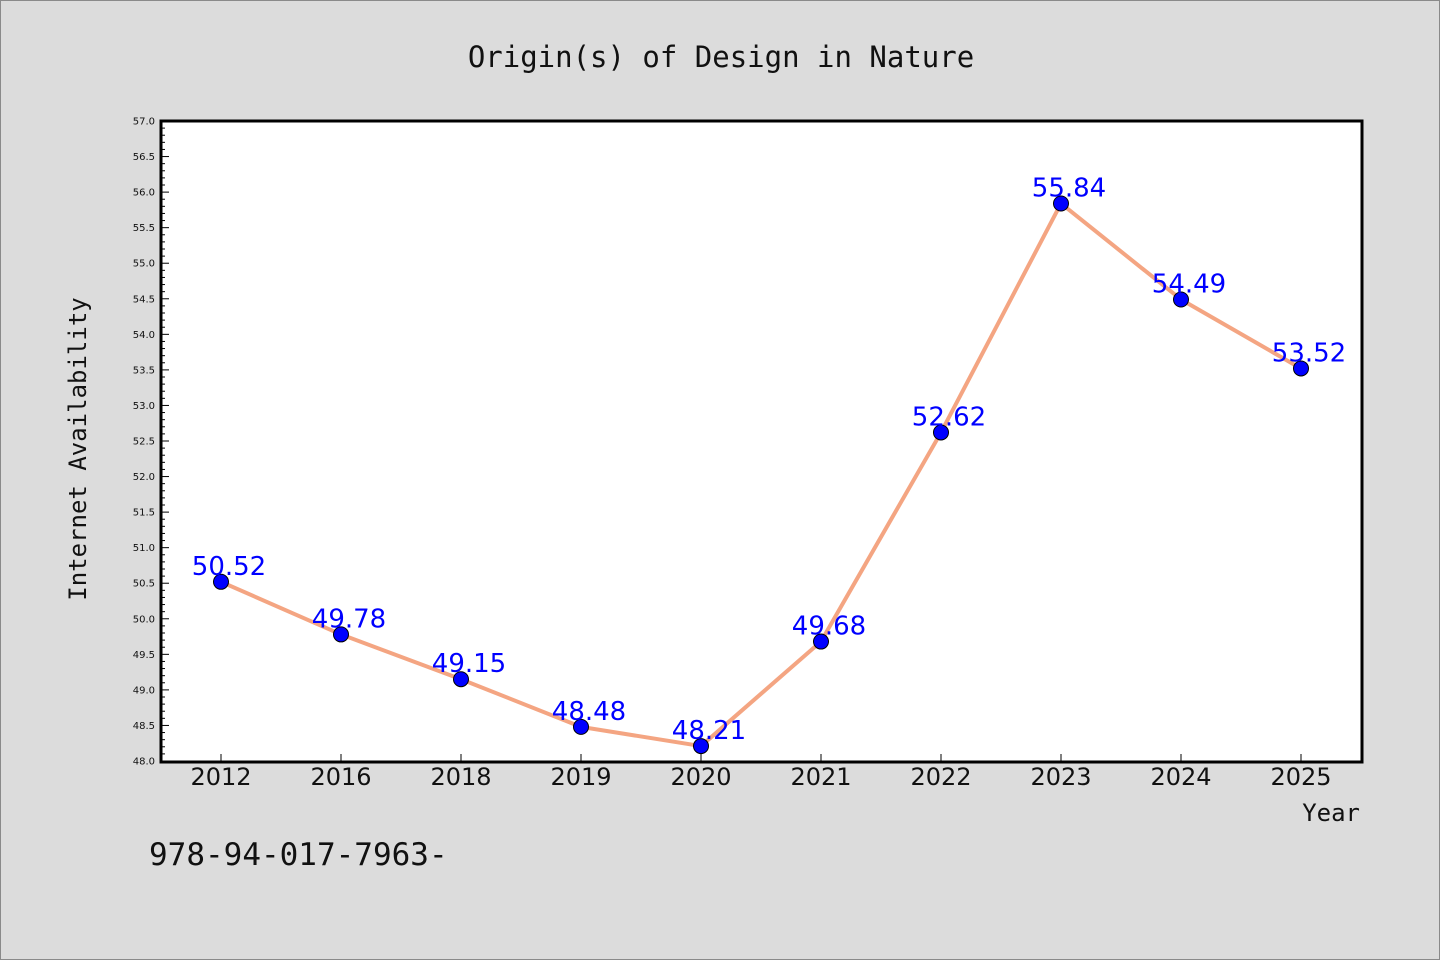 The image size is (1440, 960). Describe the element at coordinates (144, 193) in the screenshot. I see `y-tick-label: 56.0` at that location.